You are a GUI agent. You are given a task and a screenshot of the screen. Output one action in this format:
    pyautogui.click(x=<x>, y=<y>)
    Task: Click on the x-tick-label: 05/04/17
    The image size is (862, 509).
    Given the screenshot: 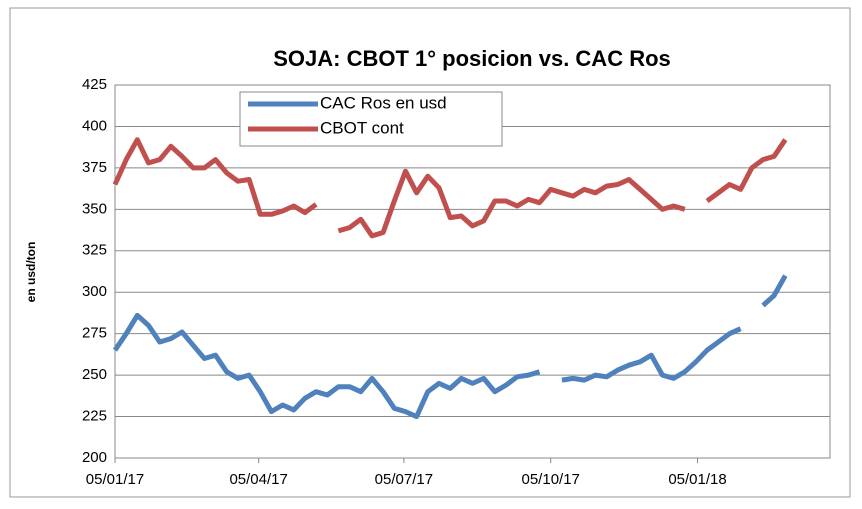 What is the action you would take?
    pyautogui.click(x=258, y=479)
    